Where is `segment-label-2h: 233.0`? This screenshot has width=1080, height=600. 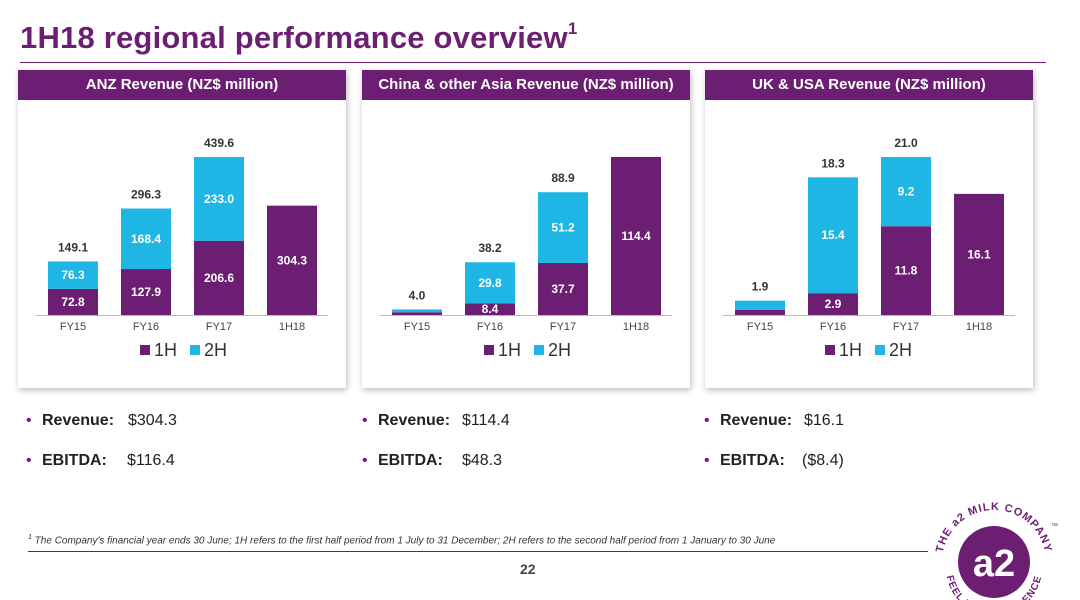
segment-label-2h: 233.0 is located at coordinates (219, 199).